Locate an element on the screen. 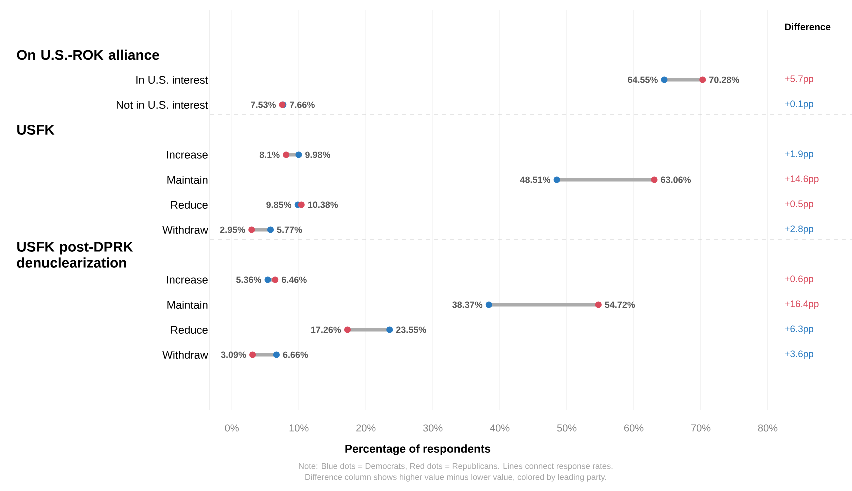 This screenshot has height=491, width=852. text: +3.6pp is located at coordinates (799, 355).